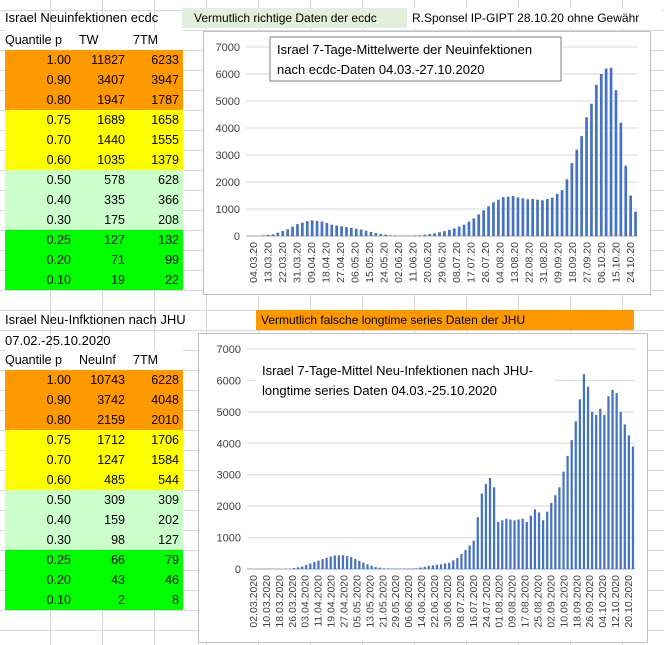 The height and width of the screenshot is (645, 664). Describe the element at coordinates (94, 500) in the screenshot. I see `table-row: 0.50 309 309` at that location.